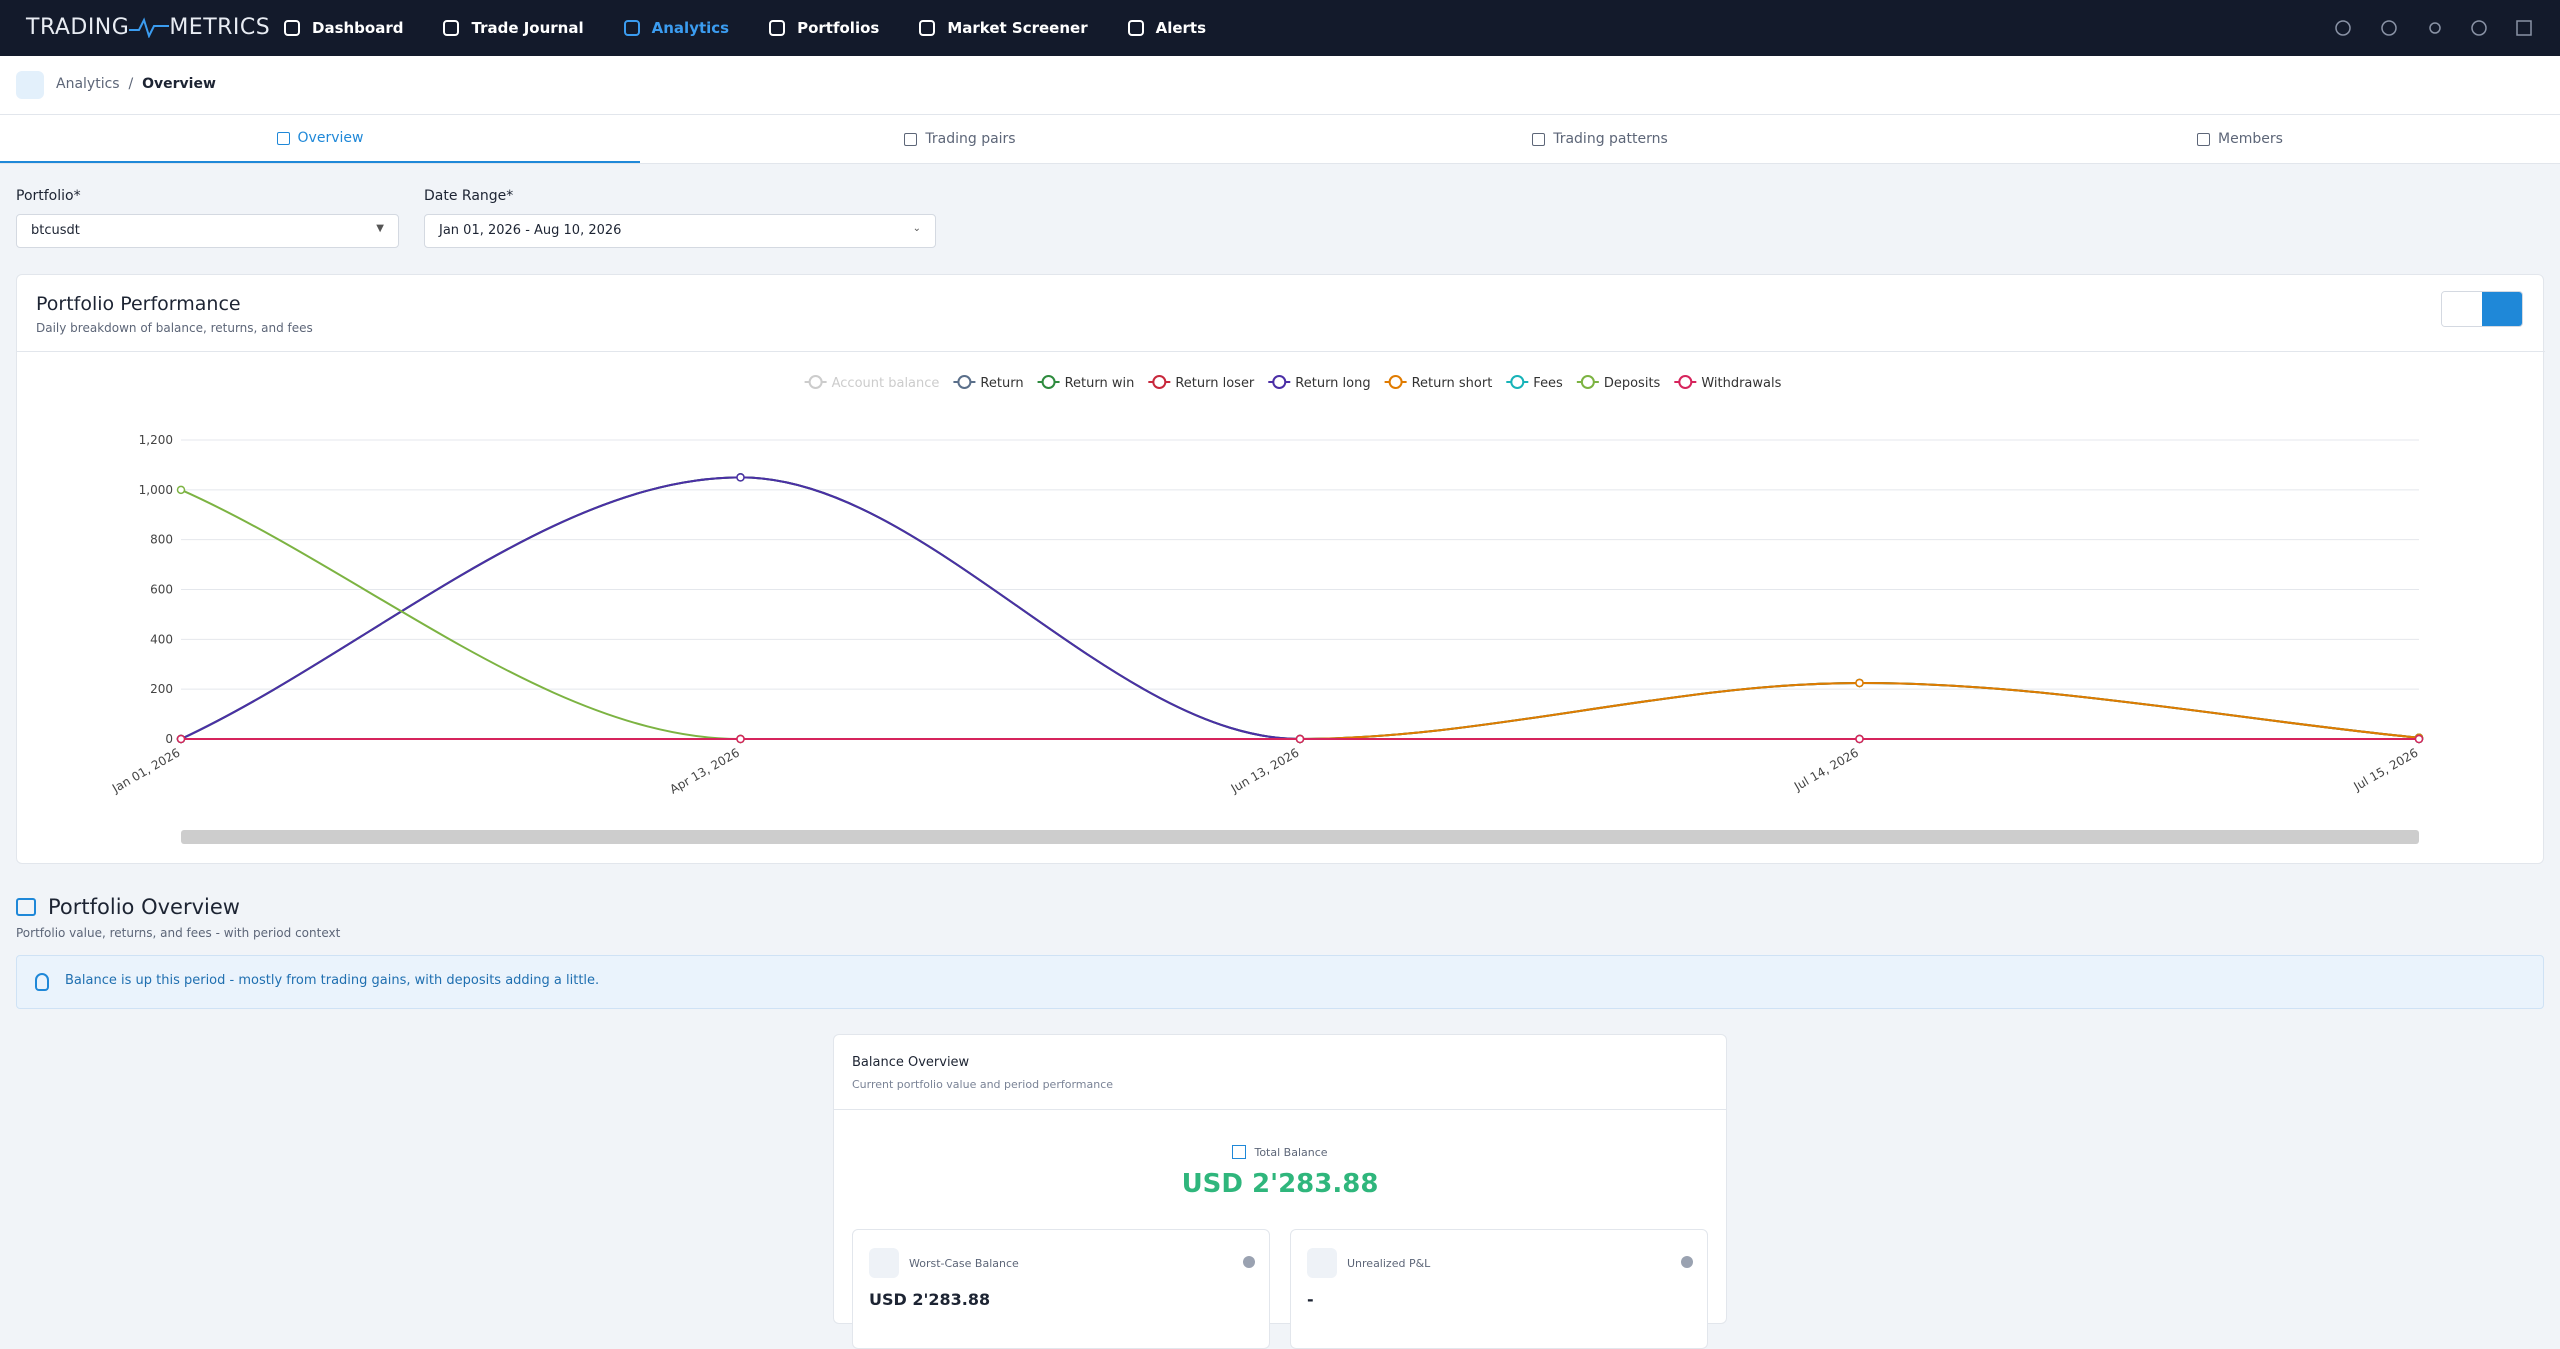  I want to click on nav-label: Portfolios, so click(838, 28).